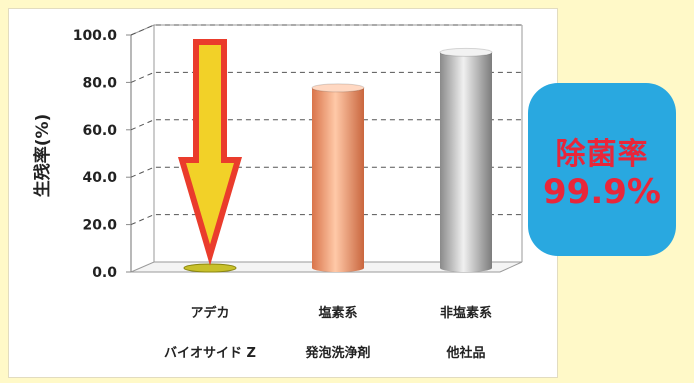  What do you see at coordinates (210, 332) in the screenshot?
I see `category-label-1: アデカバイオサイド Z` at bounding box center [210, 332].